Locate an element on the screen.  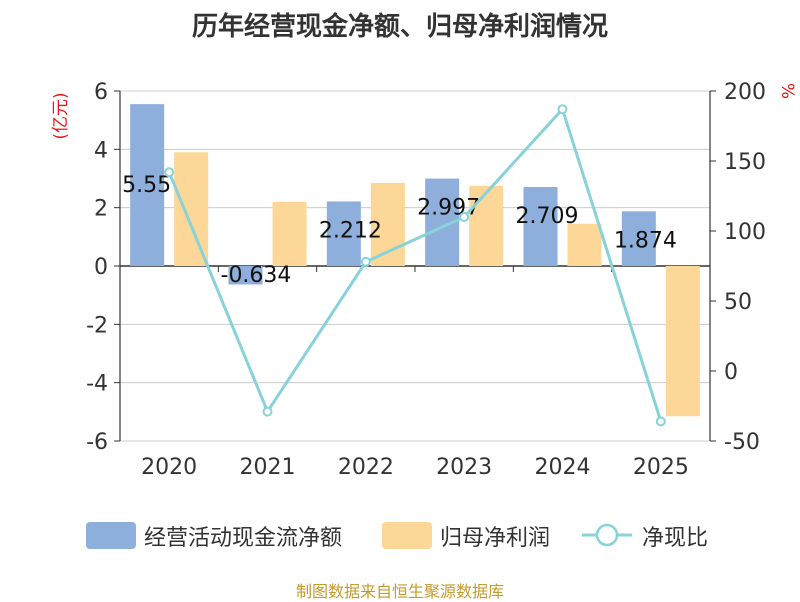
legend-label: 净现比 is located at coordinates (675, 538).